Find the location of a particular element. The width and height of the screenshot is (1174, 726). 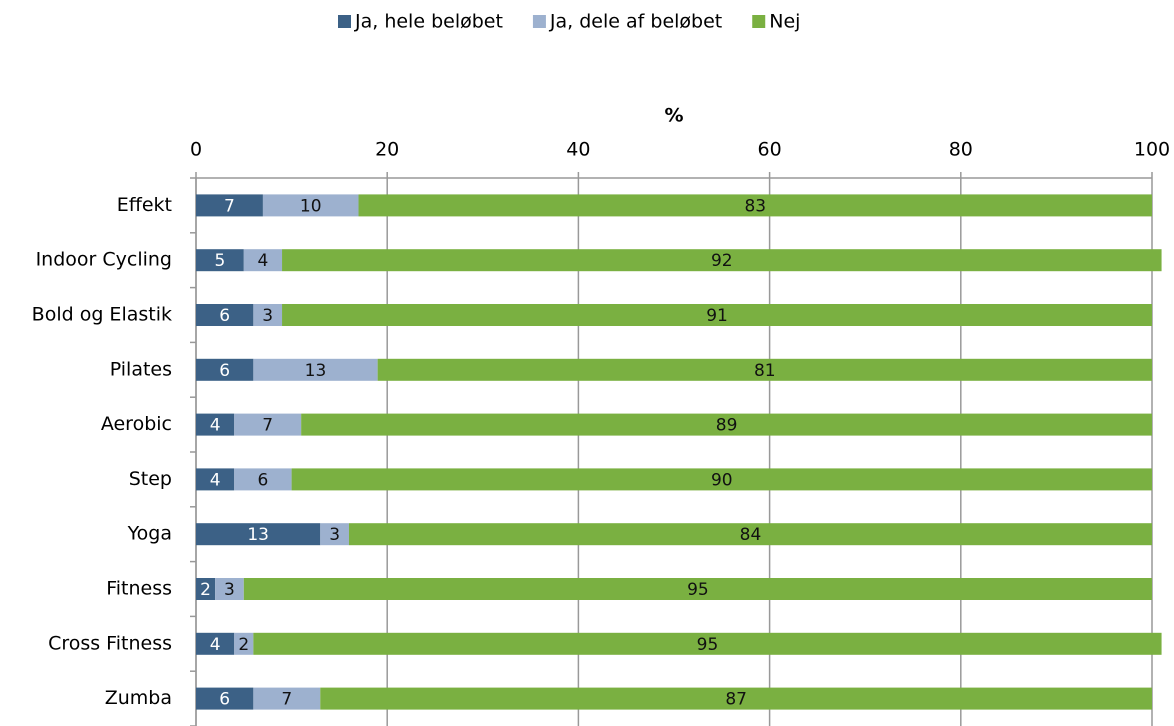

x-tick-label: 80 is located at coordinates (961, 150).